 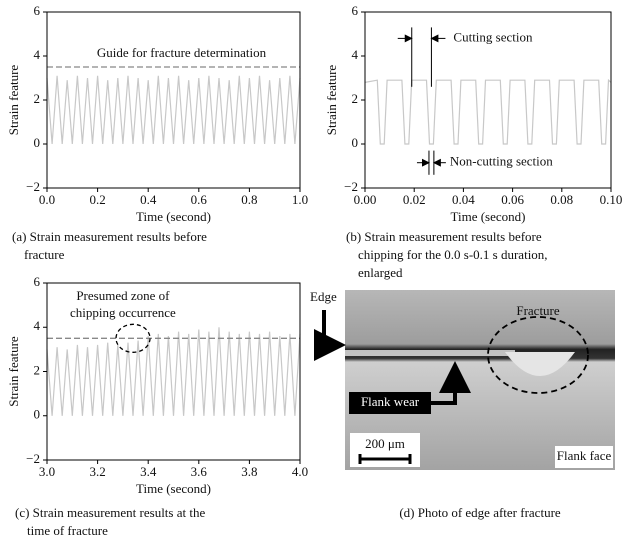 What do you see at coordinates (249, 471) in the screenshot?
I see `x-tick-label: 3.8` at bounding box center [249, 471].